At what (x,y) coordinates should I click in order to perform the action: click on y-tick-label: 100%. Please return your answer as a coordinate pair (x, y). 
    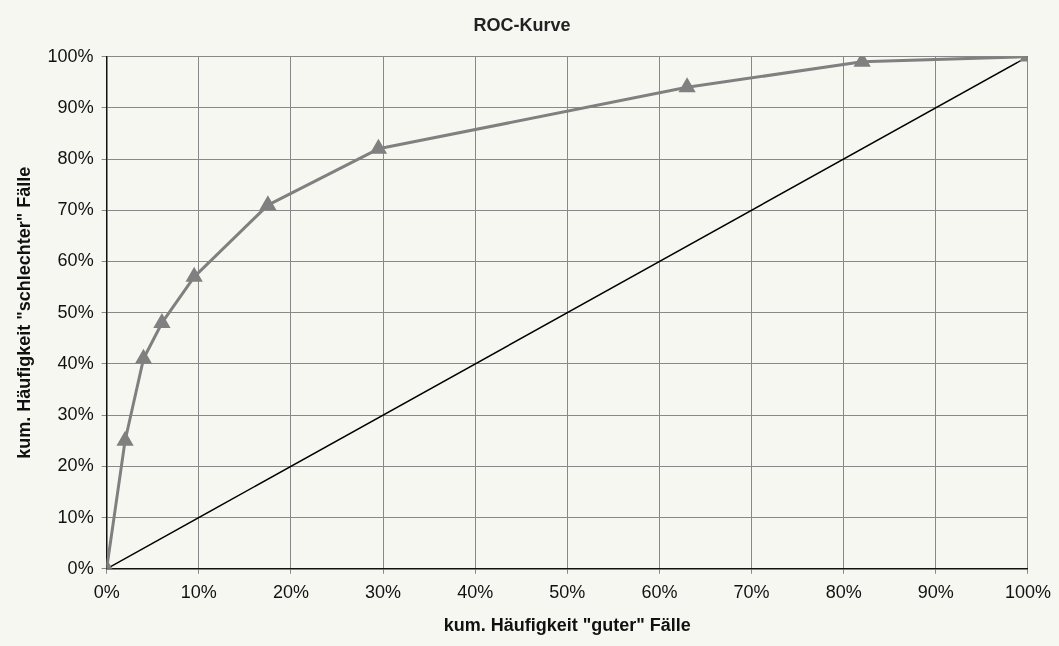
    Looking at the image, I should click on (70, 55).